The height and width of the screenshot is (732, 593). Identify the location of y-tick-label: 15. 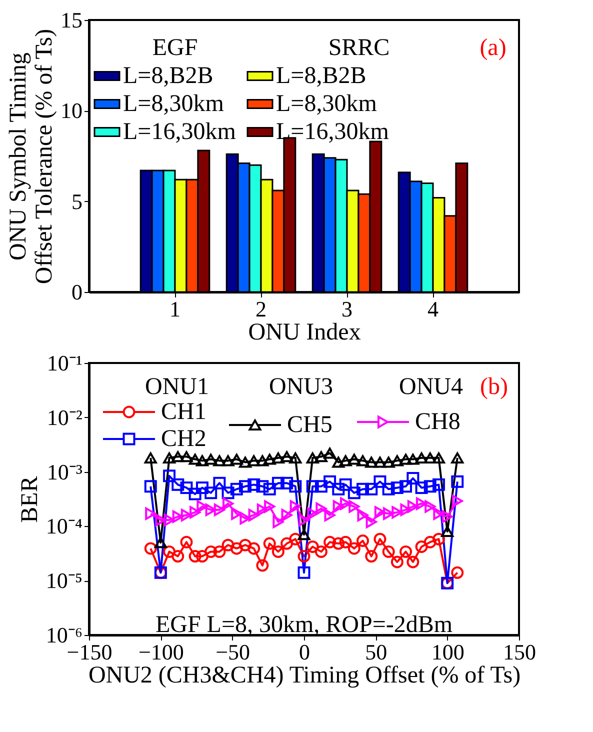
(71, 20).